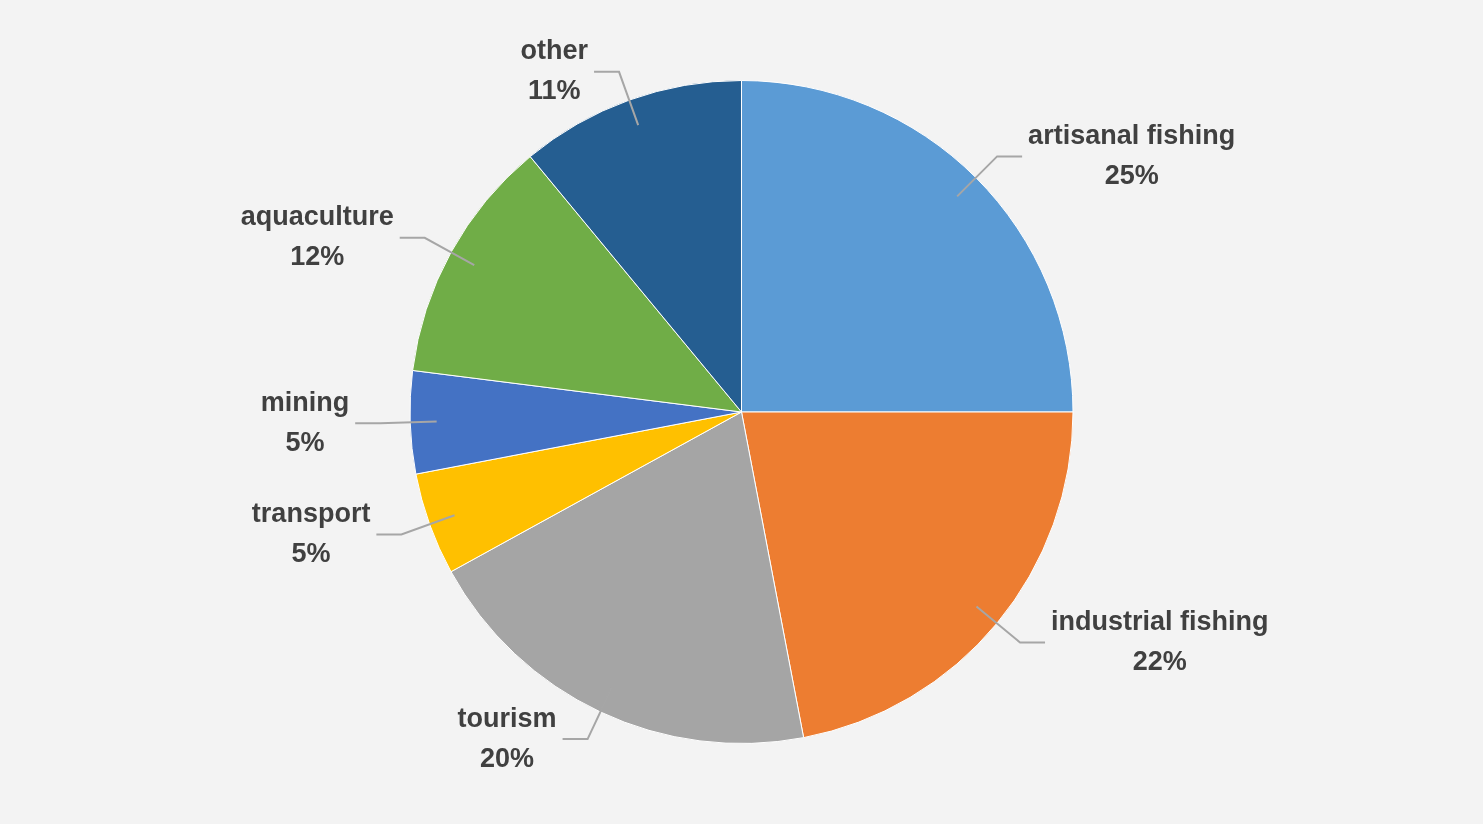 The height and width of the screenshot is (824, 1483). I want to click on slice-label: tourism, so click(507, 717).